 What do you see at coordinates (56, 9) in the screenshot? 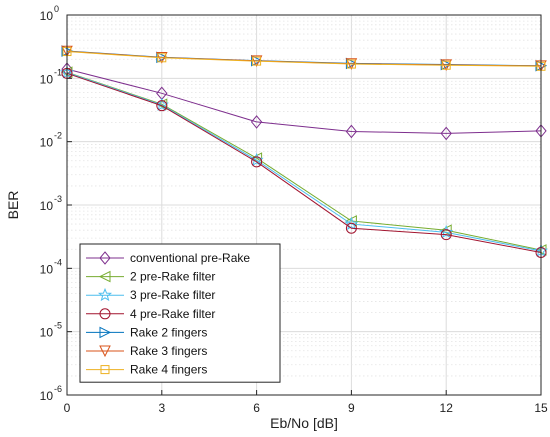
I see `y-tick-exponent: 0` at bounding box center [56, 9].